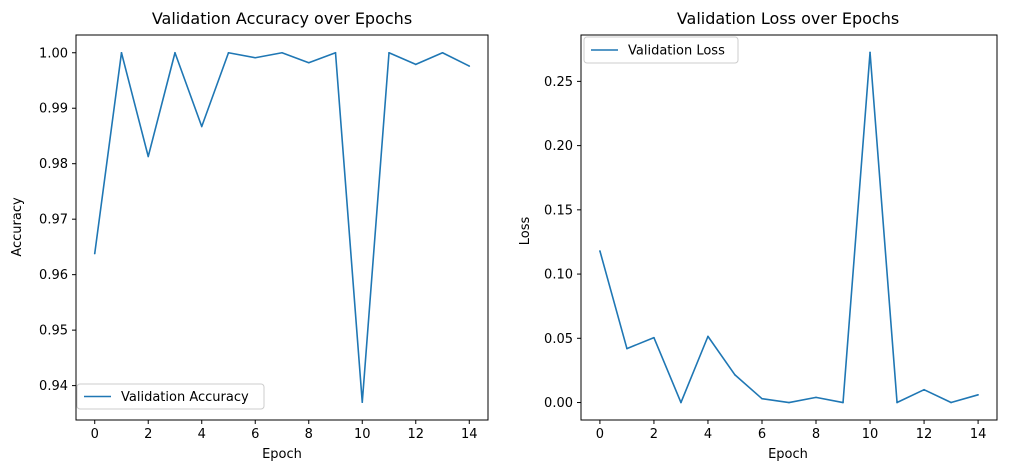 The image size is (1010, 470). Describe the element at coordinates (558, 339) in the screenshot. I see `y-tick-label: 0.05` at that location.